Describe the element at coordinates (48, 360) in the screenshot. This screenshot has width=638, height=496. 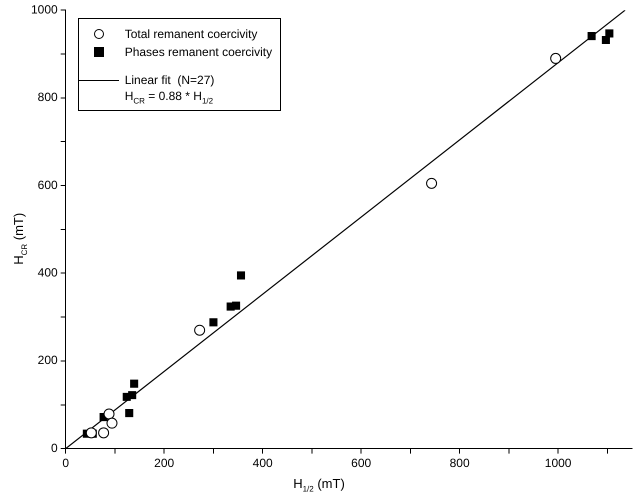
I see `y-tick-label: 200` at that location.